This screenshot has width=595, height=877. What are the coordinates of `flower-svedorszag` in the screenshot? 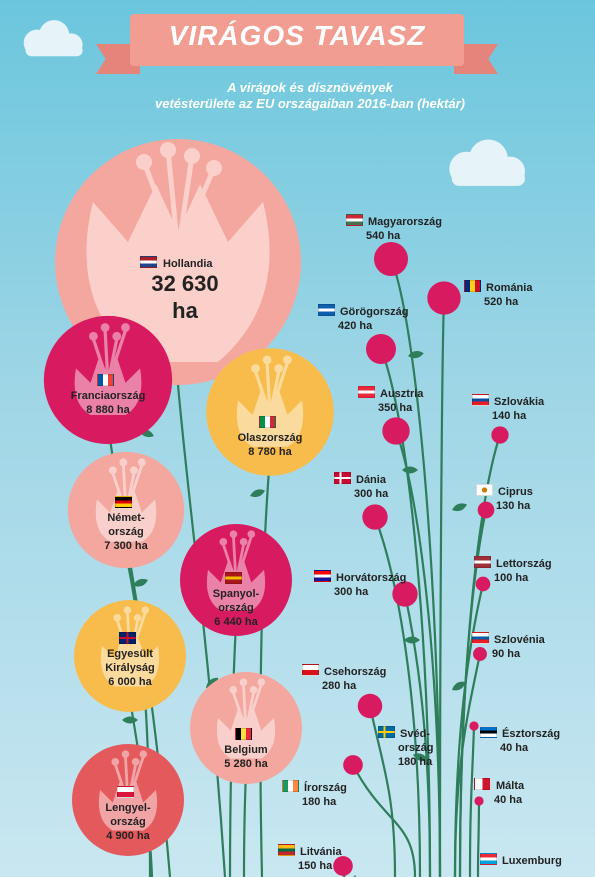 It's located at (353, 765).